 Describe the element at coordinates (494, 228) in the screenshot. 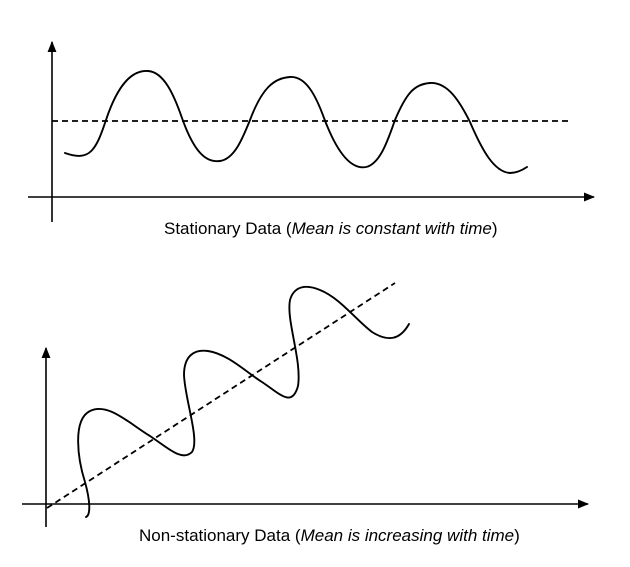

I see `stationary-caption-suffix: )` at that location.